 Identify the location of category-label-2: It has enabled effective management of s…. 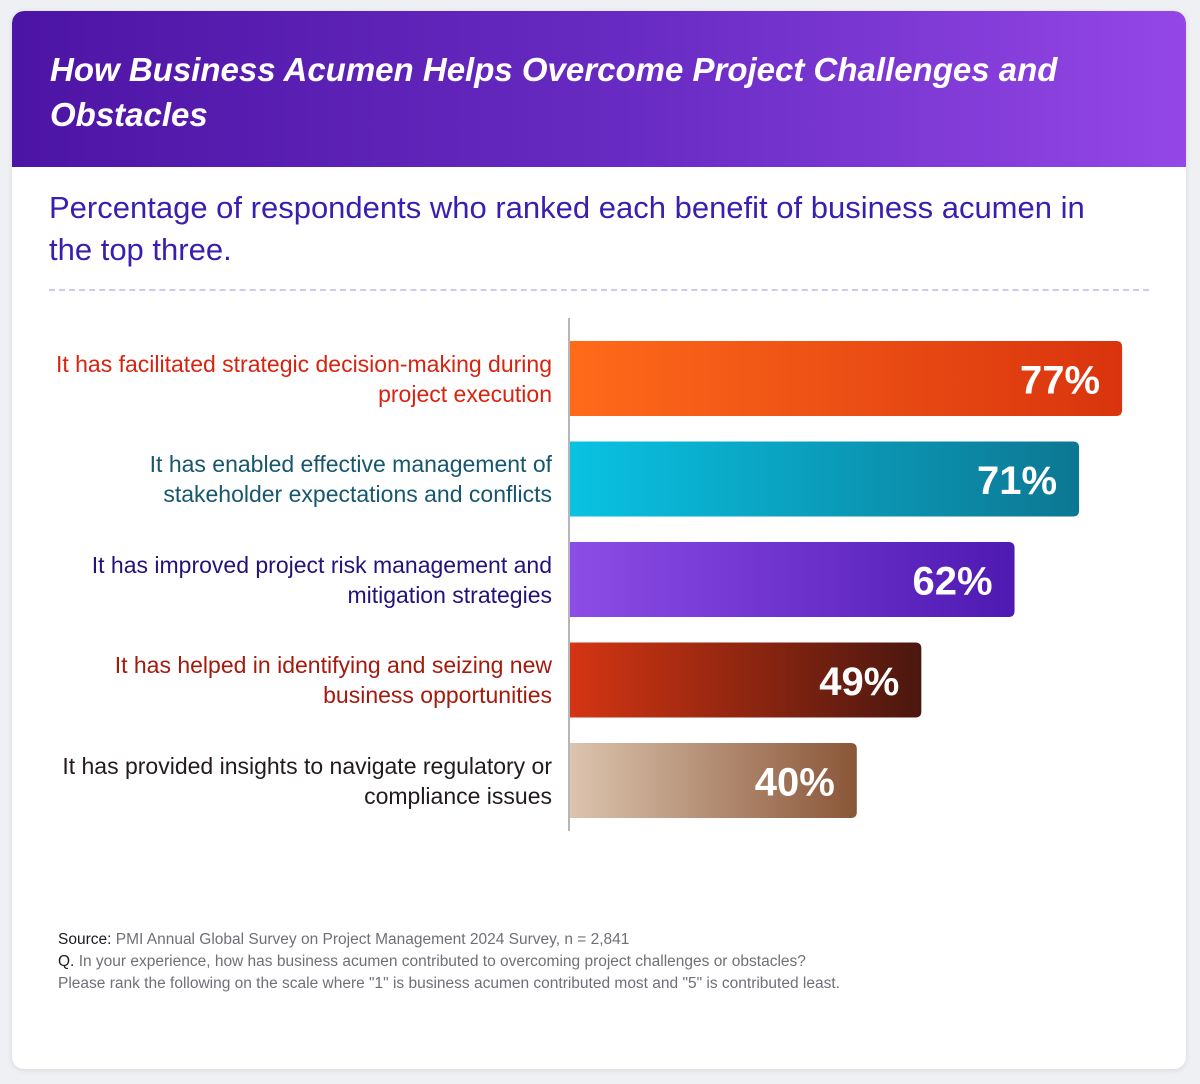
(350, 479).